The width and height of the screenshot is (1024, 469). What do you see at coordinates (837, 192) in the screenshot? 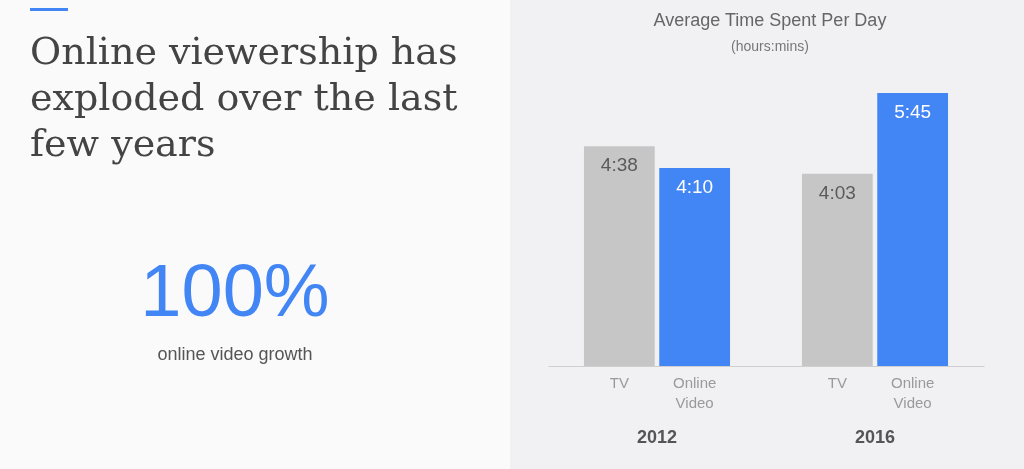
I see `data-label: 4:03` at bounding box center [837, 192].